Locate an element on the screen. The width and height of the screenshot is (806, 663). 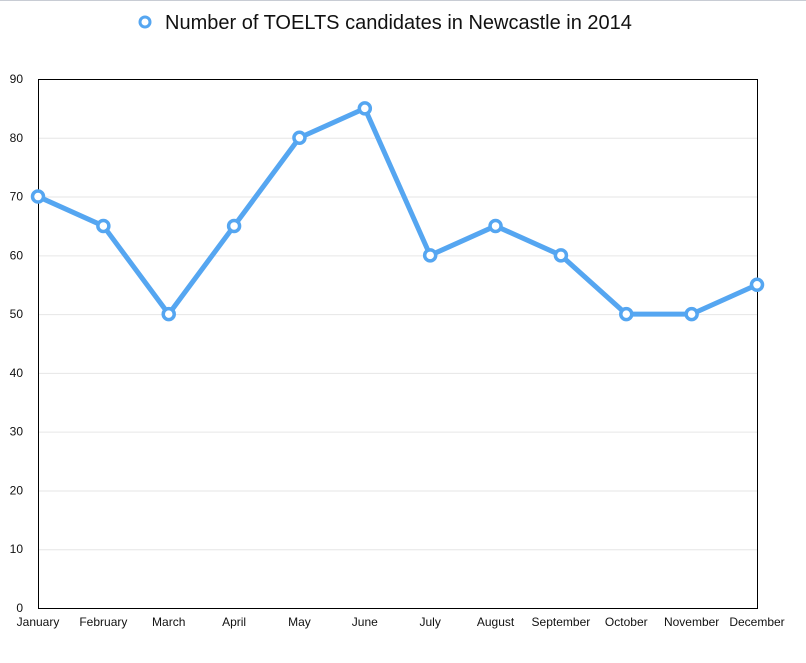
y-axis-ticks: 0 10 20 30 40 50 60 70 80 90 is located at coordinates (17, 343).